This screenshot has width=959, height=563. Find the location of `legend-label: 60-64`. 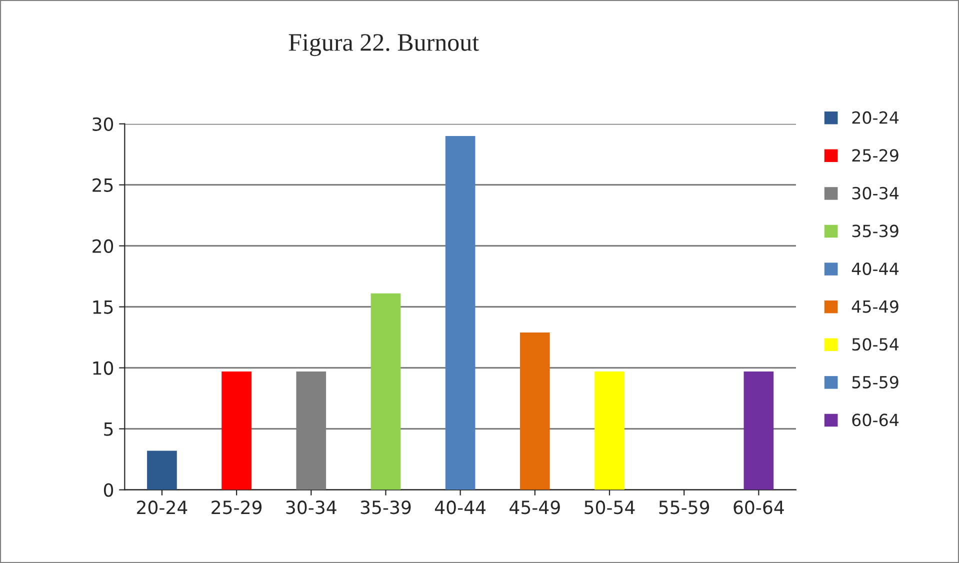

legend-label: 60-64 is located at coordinates (875, 420).